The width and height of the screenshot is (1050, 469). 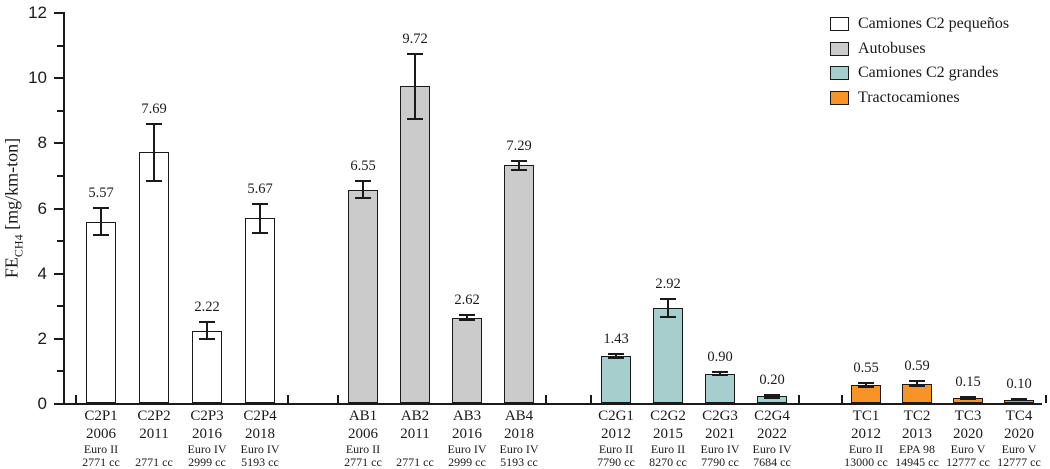 What do you see at coordinates (101, 193) in the screenshot?
I see `bar-value-label-C2P1: 5.57` at bounding box center [101, 193].